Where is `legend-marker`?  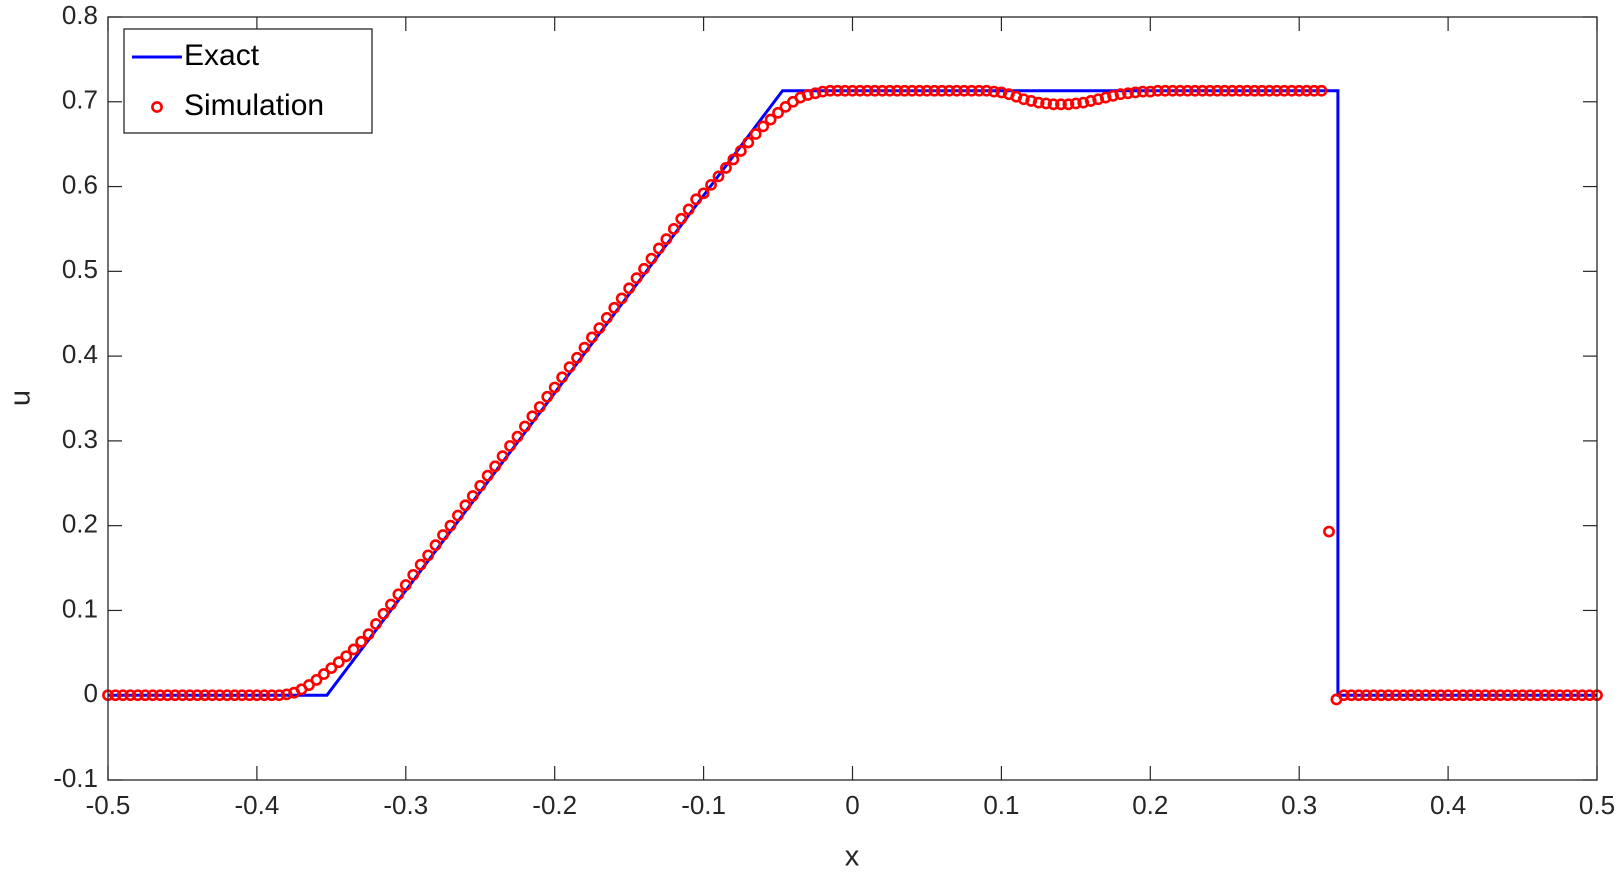
legend-marker is located at coordinates (157, 107).